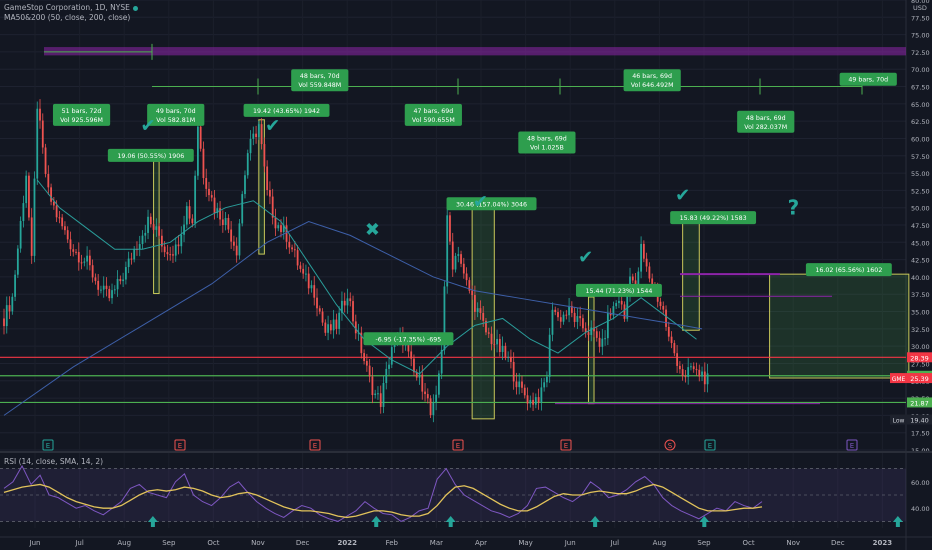 This screenshot has width=932, height=550. What do you see at coordinates (615, 543) in the screenshot?
I see `x-tick-label: Jul` at bounding box center [615, 543].